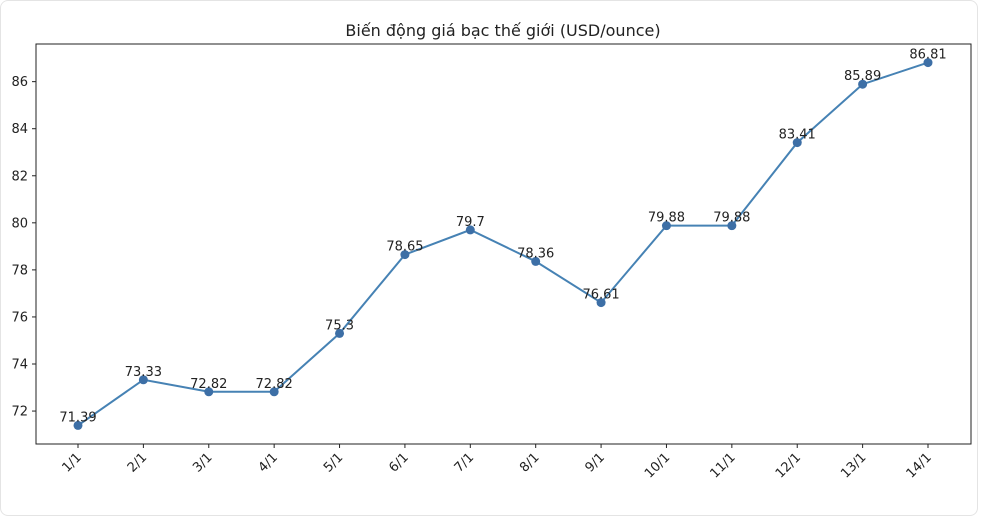 The width and height of the screenshot is (986, 521). I want to click on data-label: 79.7, so click(470, 222).